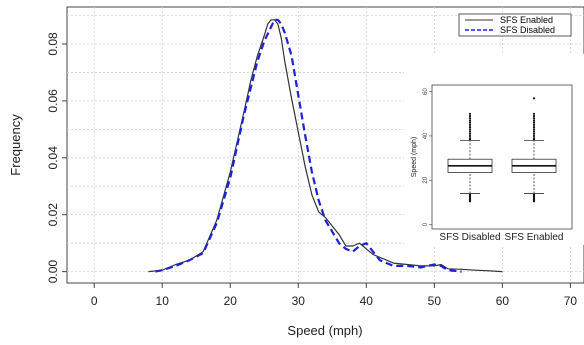  Describe the element at coordinates (414, 157) in the screenshot. I see `inset-y-axis-title: Speed (mph)` at that location.